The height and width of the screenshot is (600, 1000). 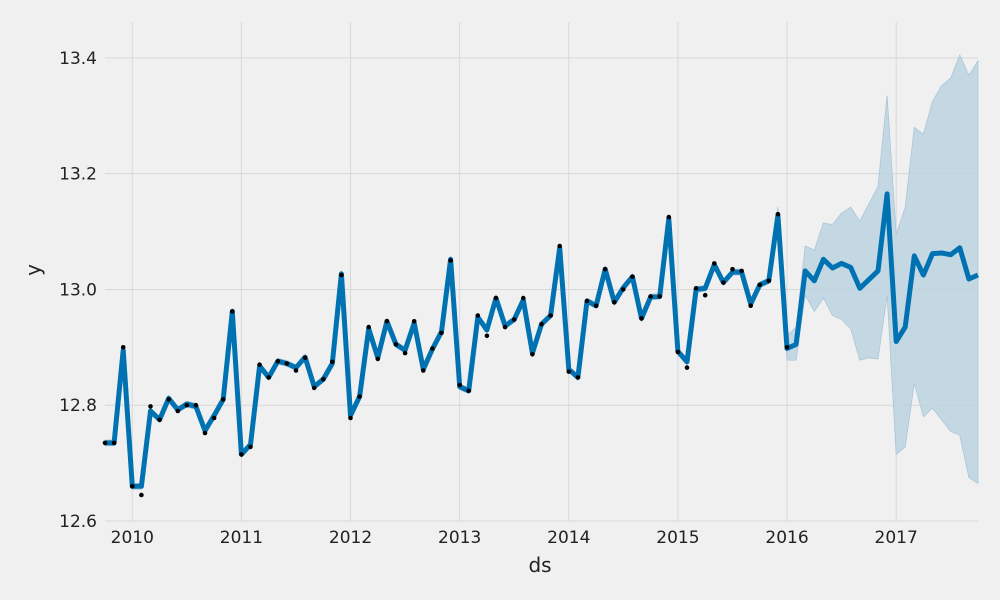 I want to click on x-tick-label: 2014, so click(x=568, y=538).